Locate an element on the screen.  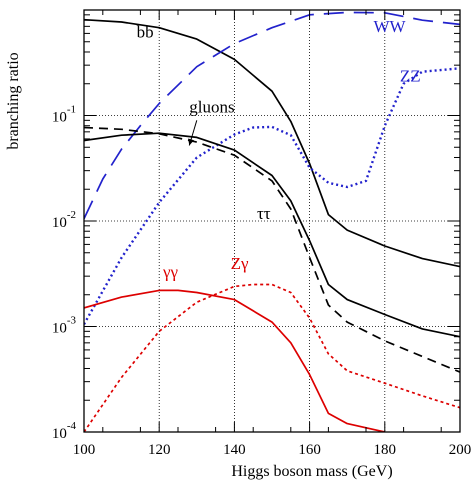
y-tick-label: 10⁻³ is located at coordinates (64, 326).